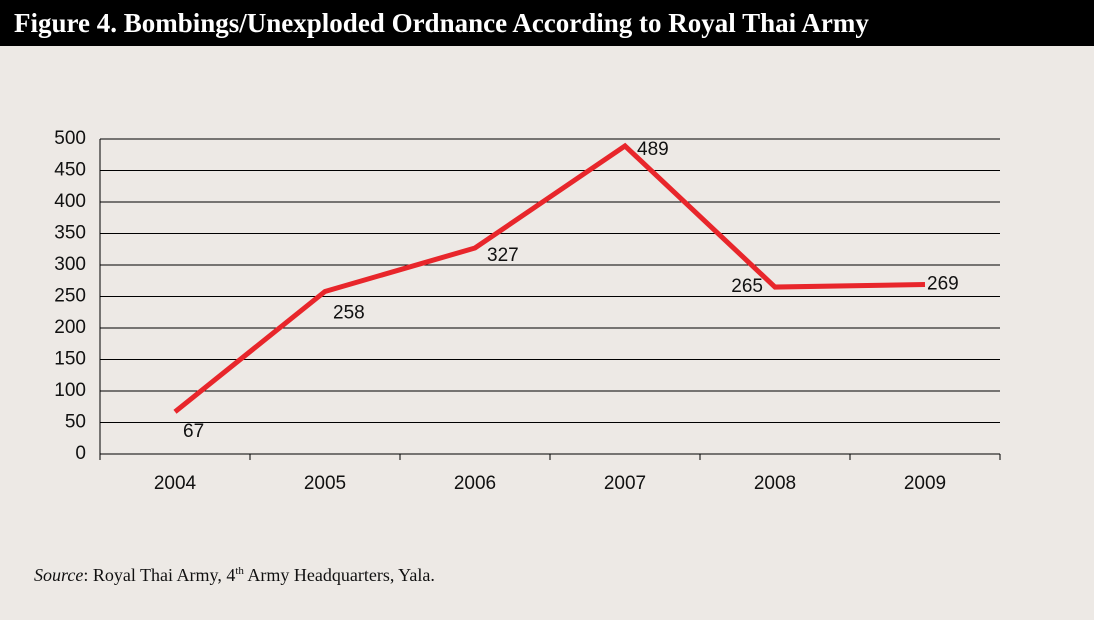 This screenshot has height=620, width=1094. Describe the element at coordinates (625, 483) in the screenshot. I see `x-tick-label: 2007` at that location.